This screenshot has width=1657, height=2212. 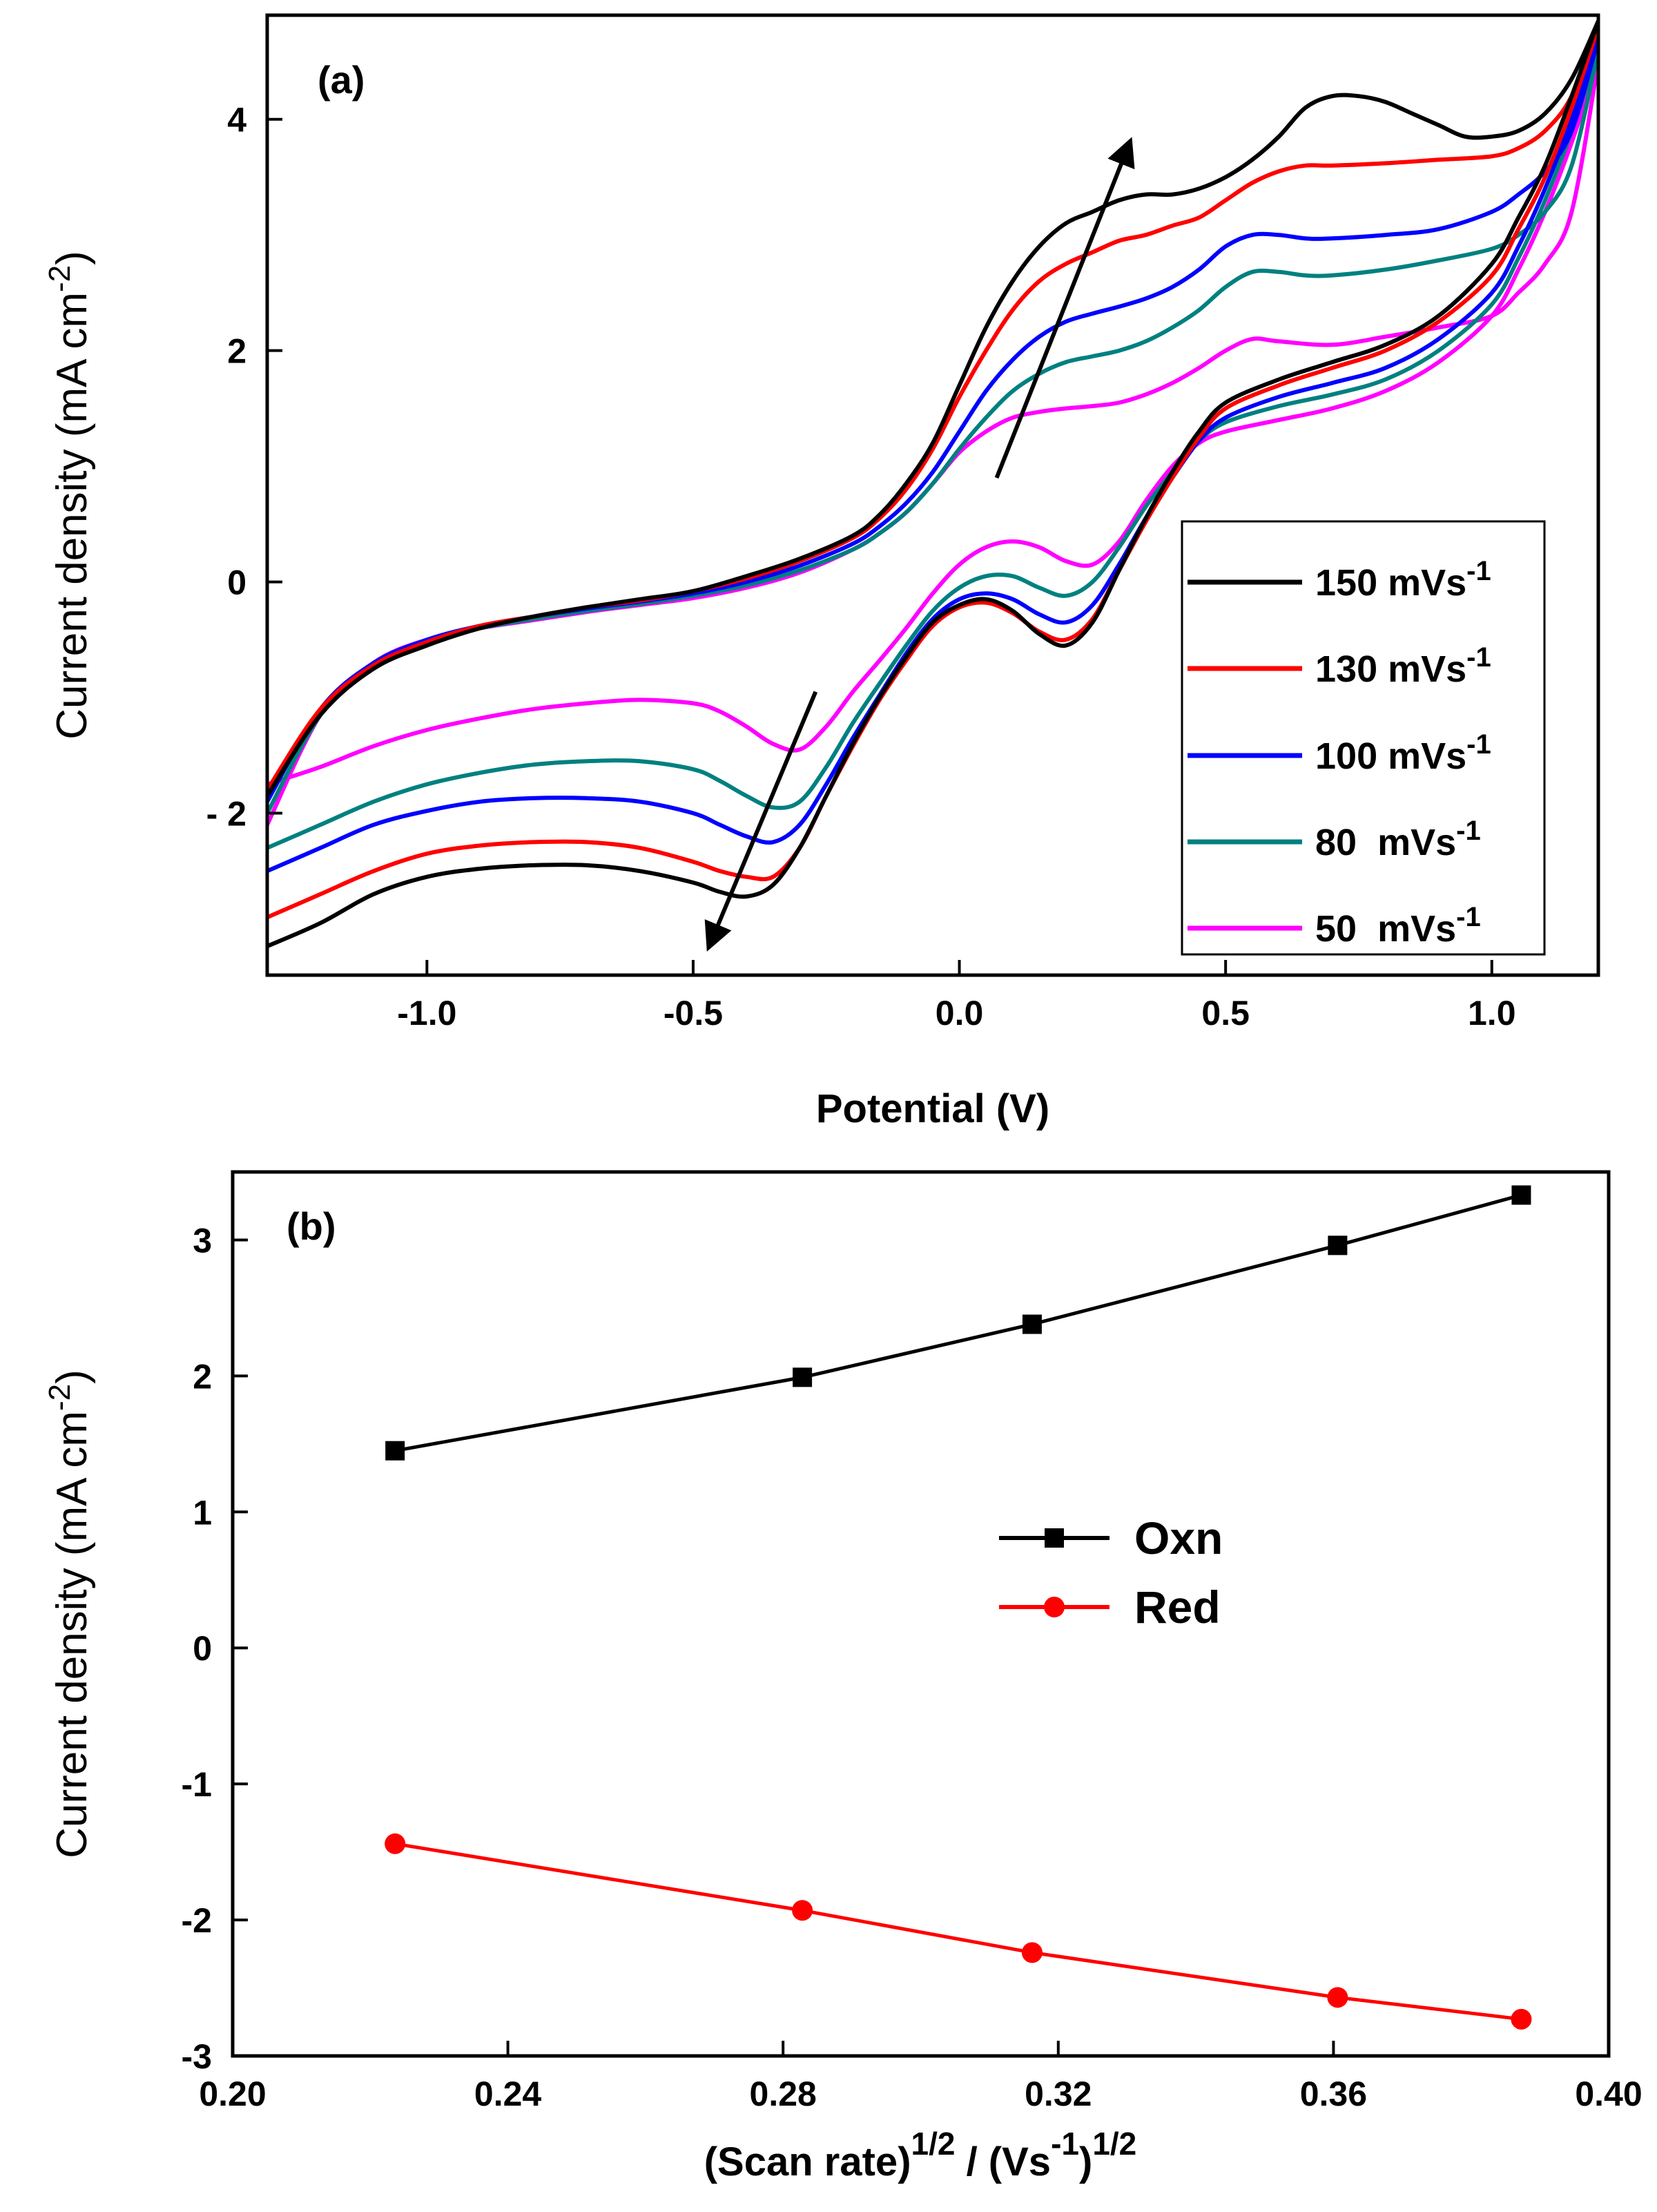 I want to click on y-tick-label: -3, so click(x=197, y=2056).